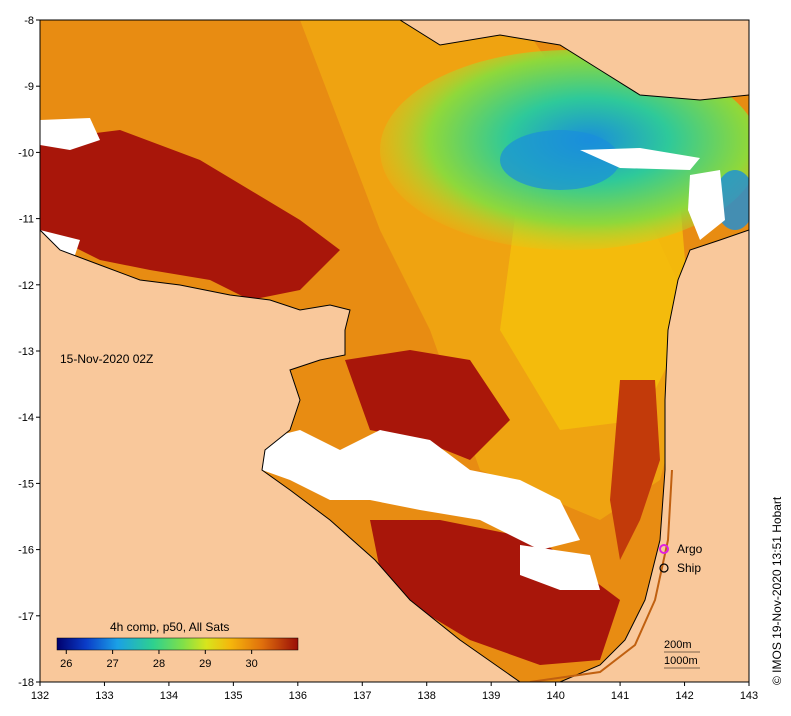 This screenshot has width=791, height=716. I want to click on lat-tick-label: -9, so click(29, 87).